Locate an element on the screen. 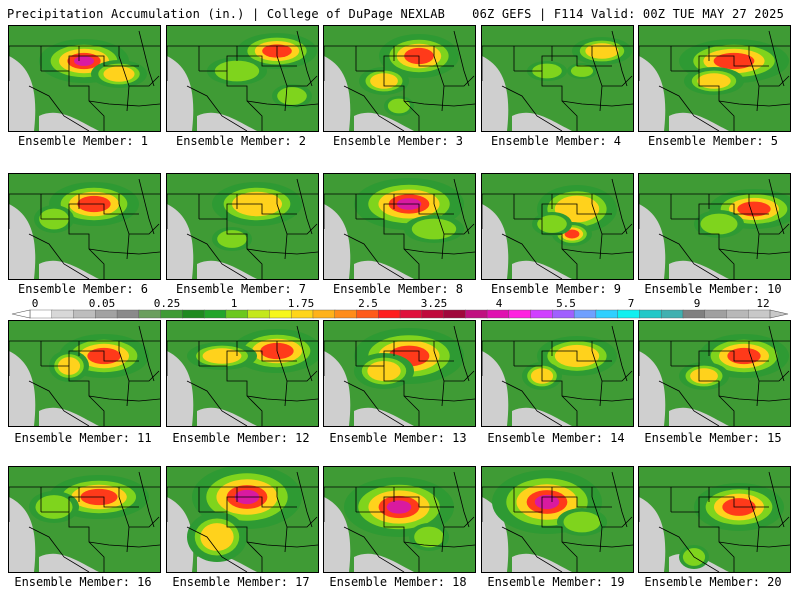  ensemble-member-label: Ensemble Member: 15 is located at coordinates (713, 438).